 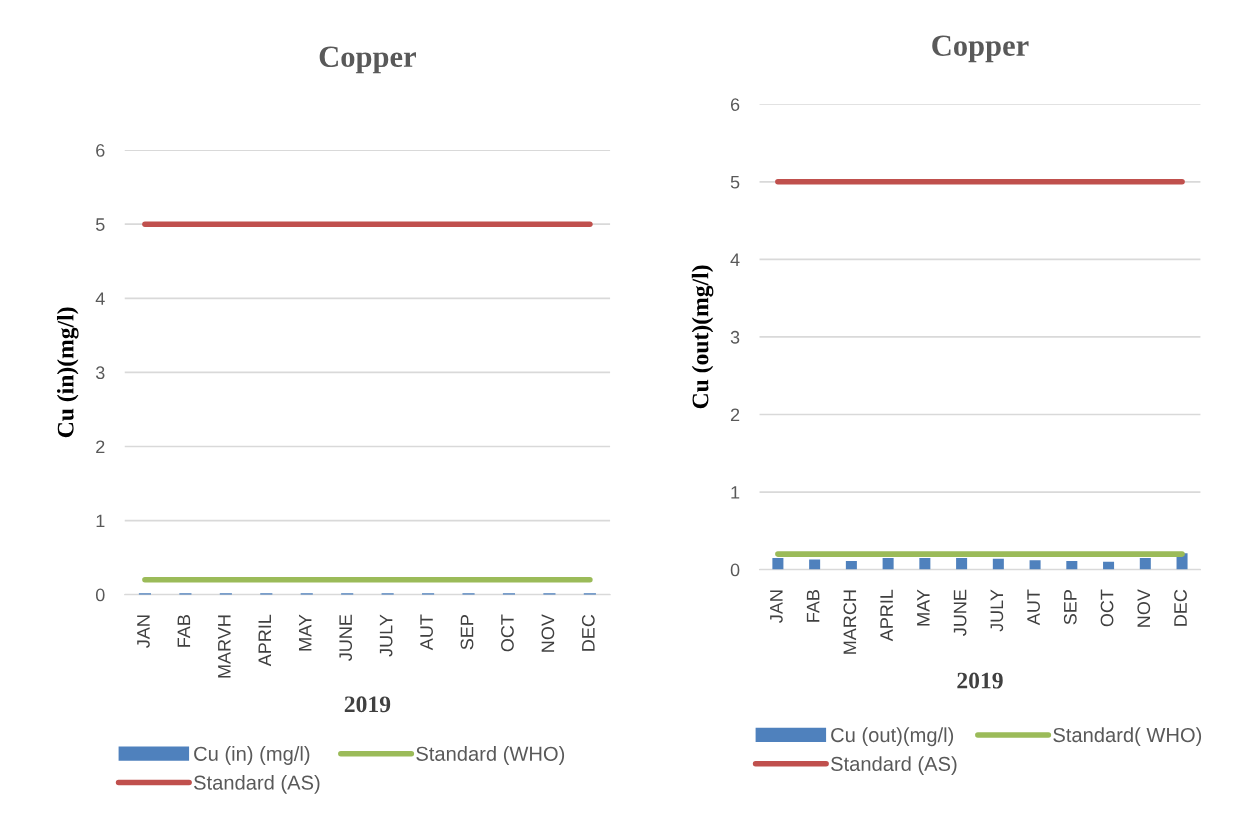 I want to click on y-axis-title: Cu (out)(mg/l), so click(x=702, y=337).